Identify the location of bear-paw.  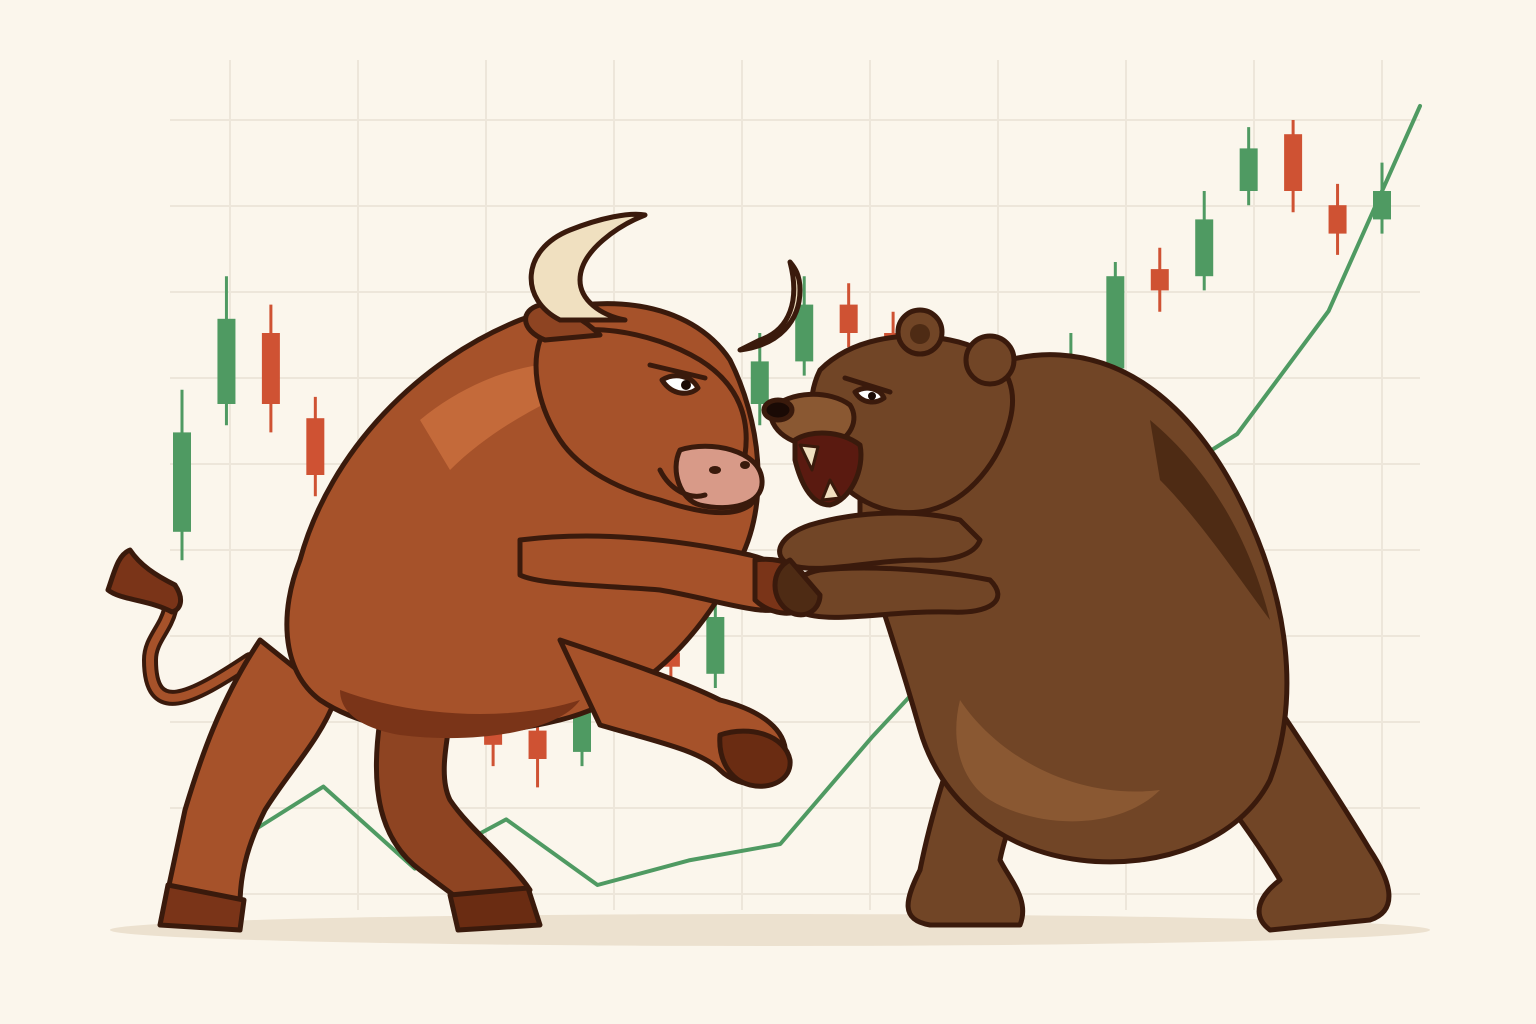
(797, 587).